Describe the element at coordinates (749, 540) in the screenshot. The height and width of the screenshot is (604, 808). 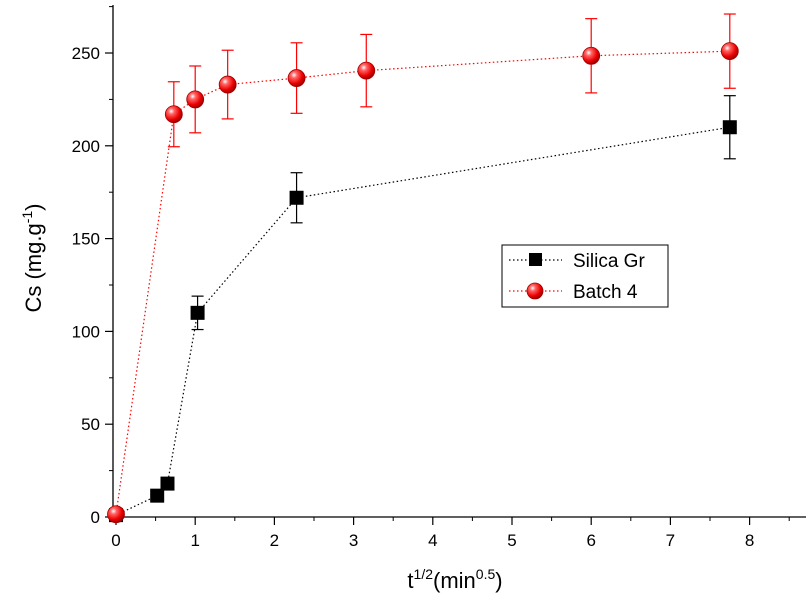
I see `x-tick-label: 8` at that location.